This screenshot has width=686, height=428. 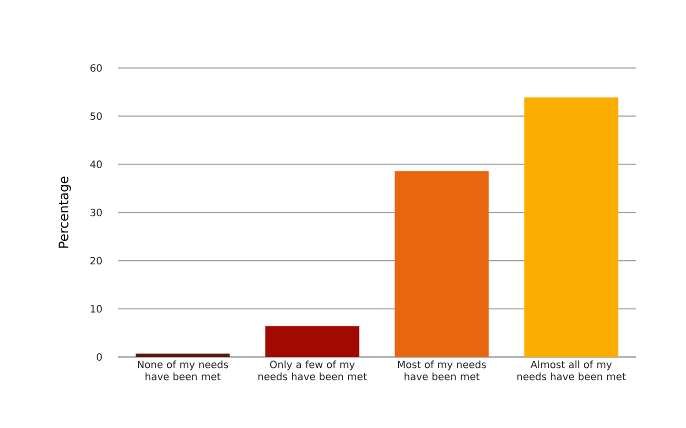 What do you see at coordinates (312, 370) in the screenshot?
I see `x-tick-label: Only a few of my needs have been met` at bounding box center [312, 370].